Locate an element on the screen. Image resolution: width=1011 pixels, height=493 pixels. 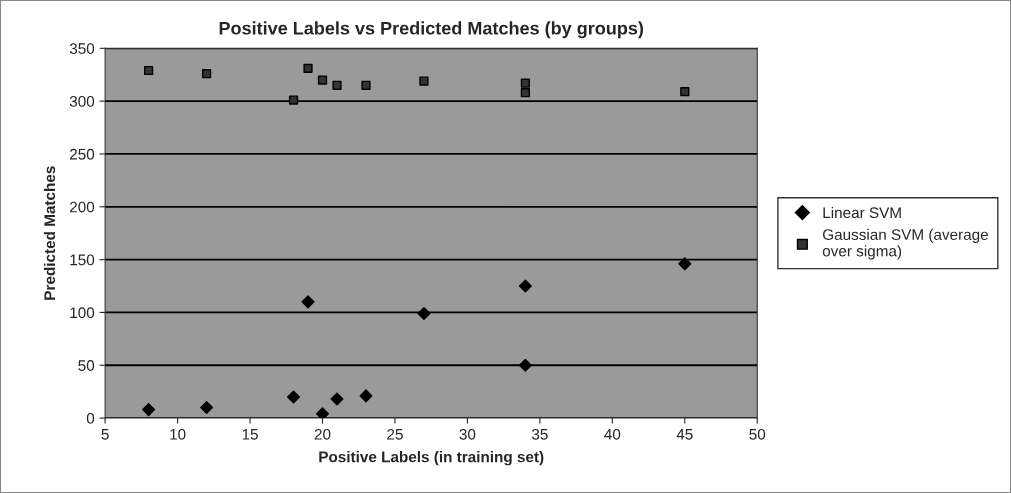
x-tick-label: 10 is located at coordinates (178, 434).